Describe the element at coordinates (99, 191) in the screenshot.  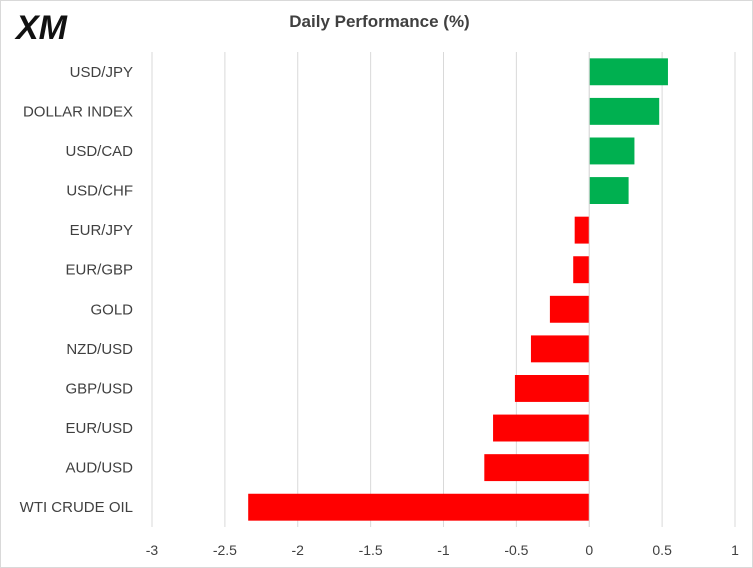
I see `category-label: USD/CHF` at that location.